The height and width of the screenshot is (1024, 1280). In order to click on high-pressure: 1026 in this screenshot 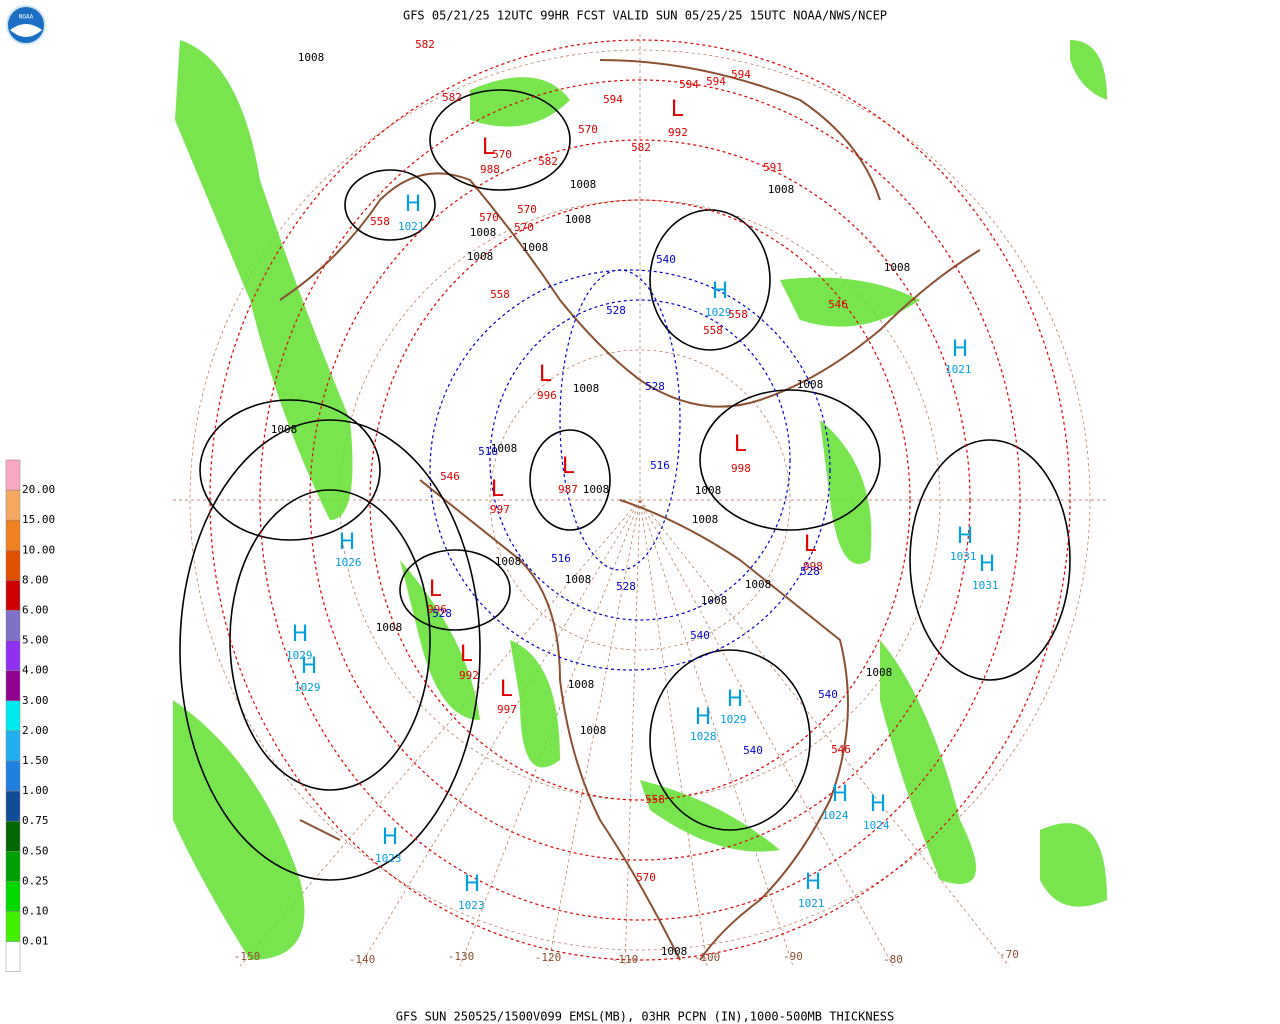, I will do `click(348, 562)`.